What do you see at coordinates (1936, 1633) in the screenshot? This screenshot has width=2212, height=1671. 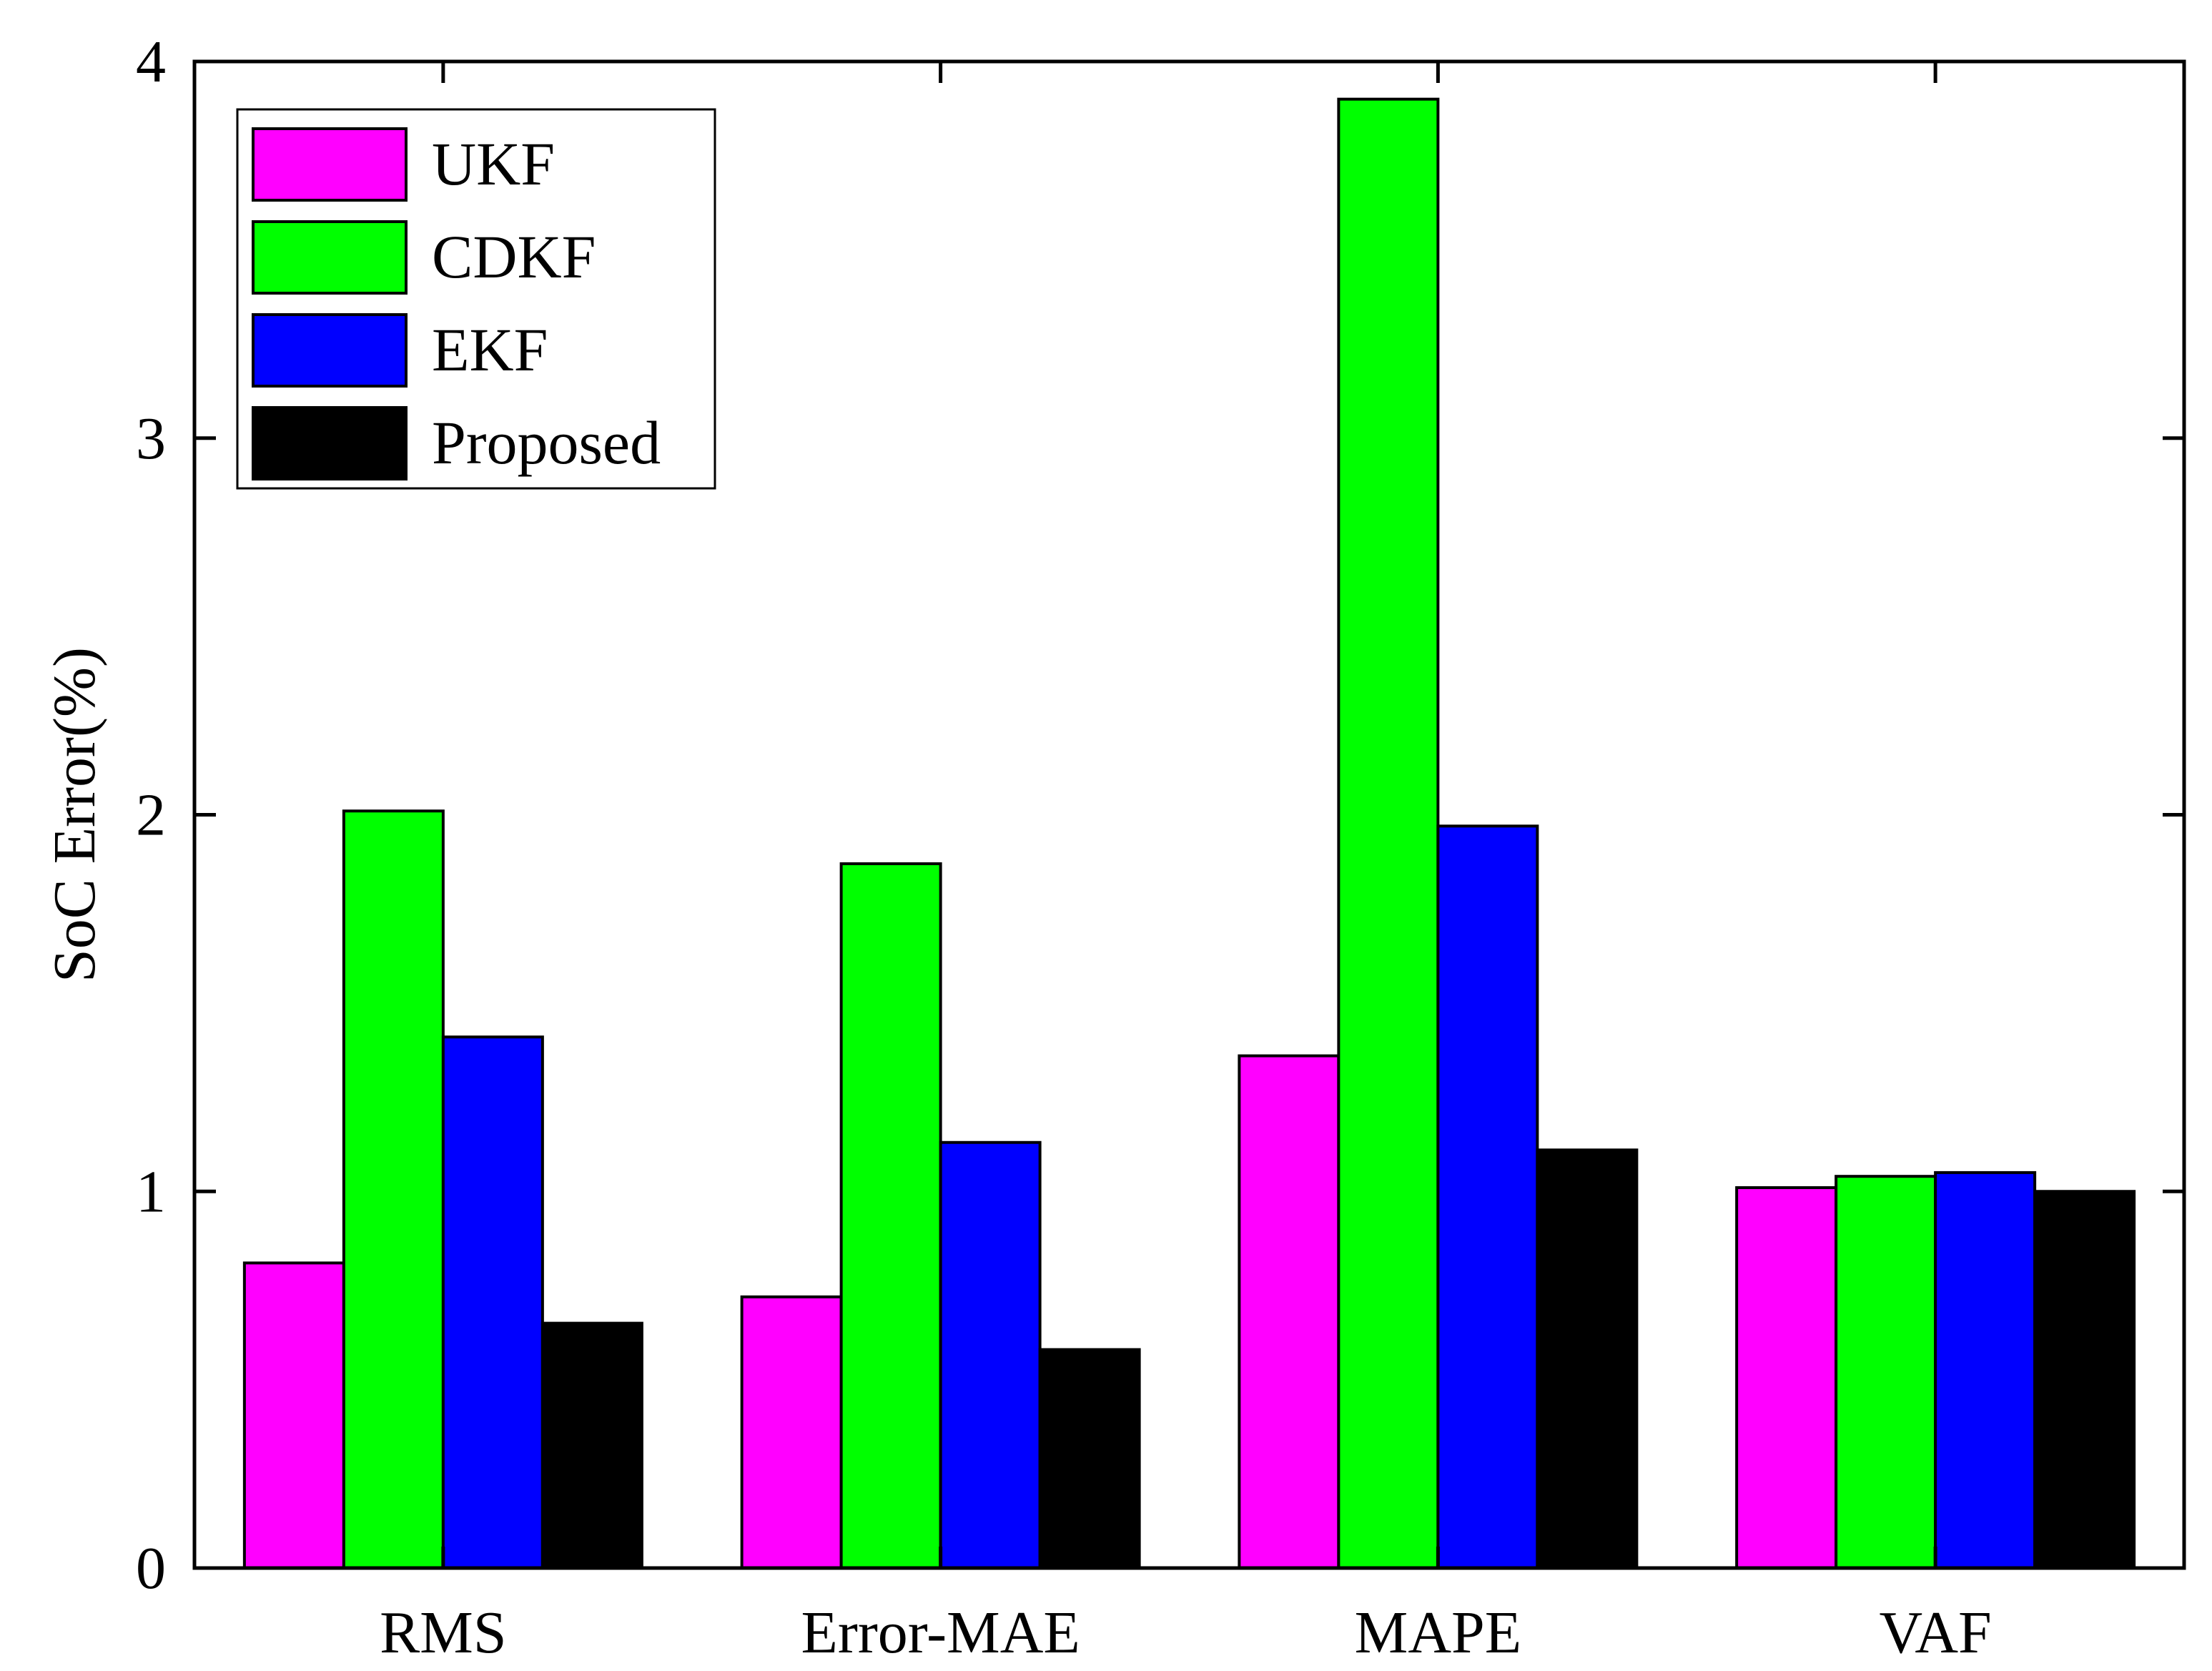 I see `x-tick-label: VAF` at bounding box center [1936, 1633].